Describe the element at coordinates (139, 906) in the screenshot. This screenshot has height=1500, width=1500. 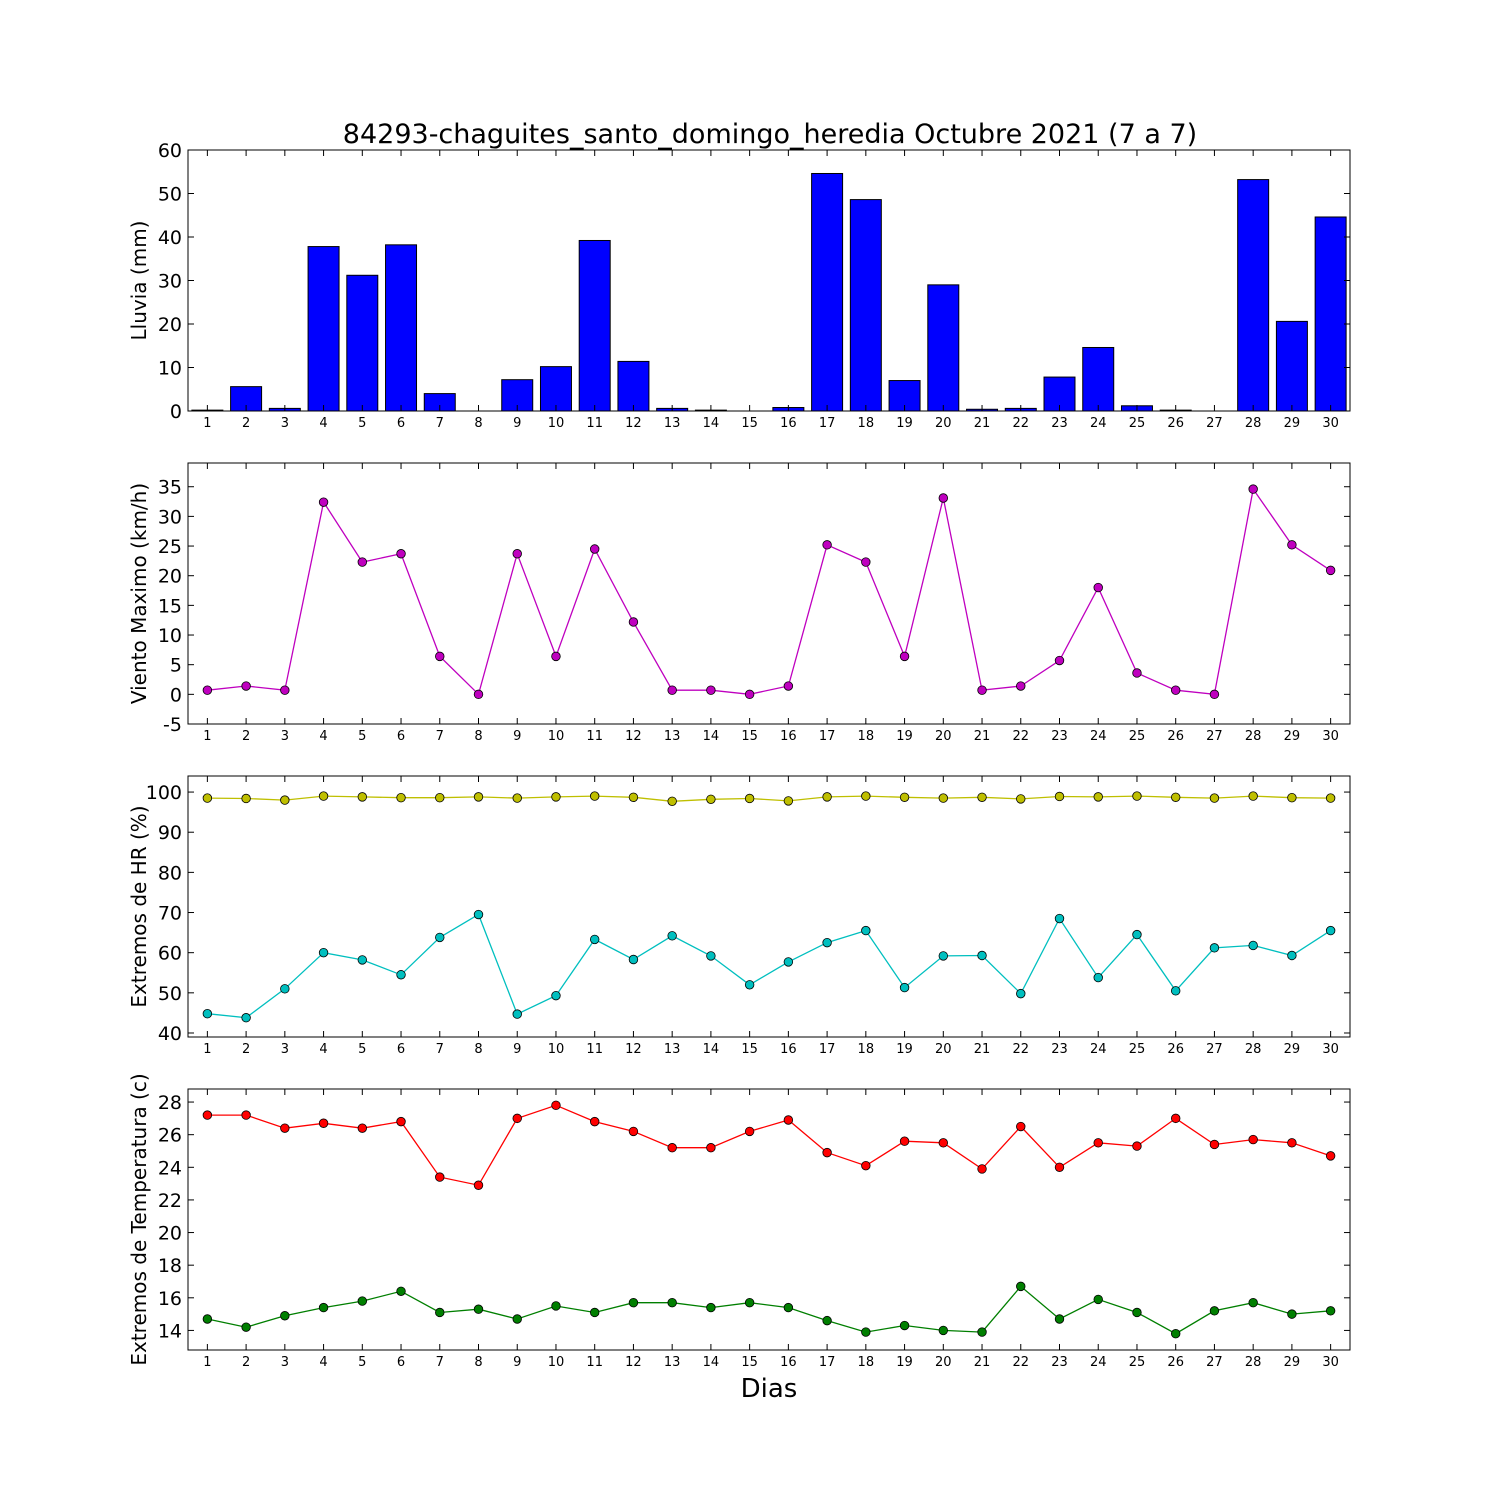
I see `y-axis-label: Extremos de HR (%)` at that location.